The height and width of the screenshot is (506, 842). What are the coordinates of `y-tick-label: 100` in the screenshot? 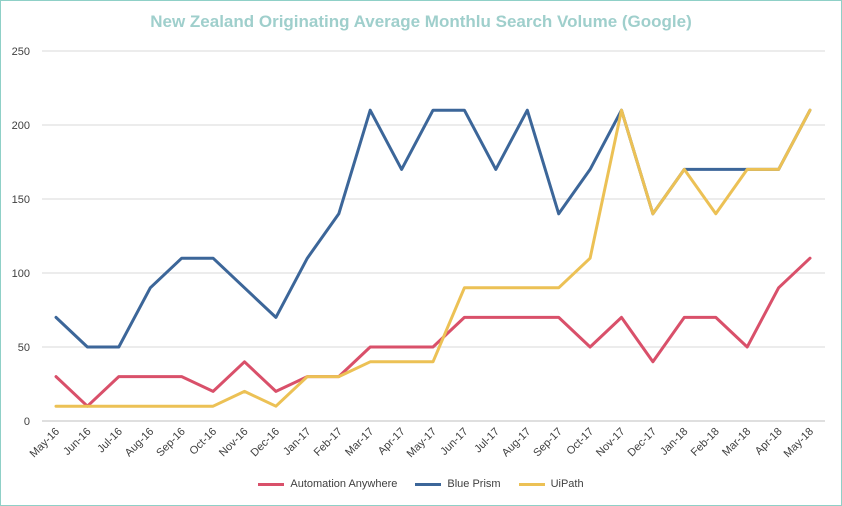 It's located at (21, 274).